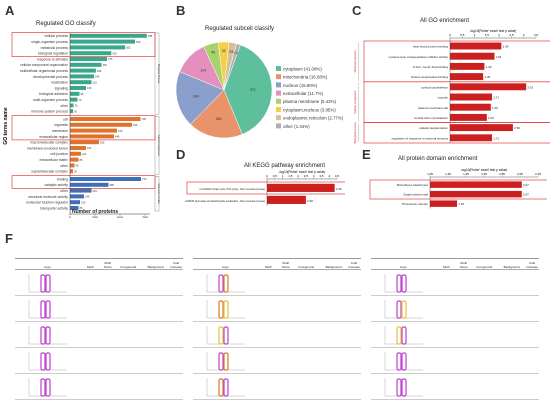 Image resolution: width=550 pixels, height=402 pixels. I want to click on panel-d-letter: D, so click(181, 154).